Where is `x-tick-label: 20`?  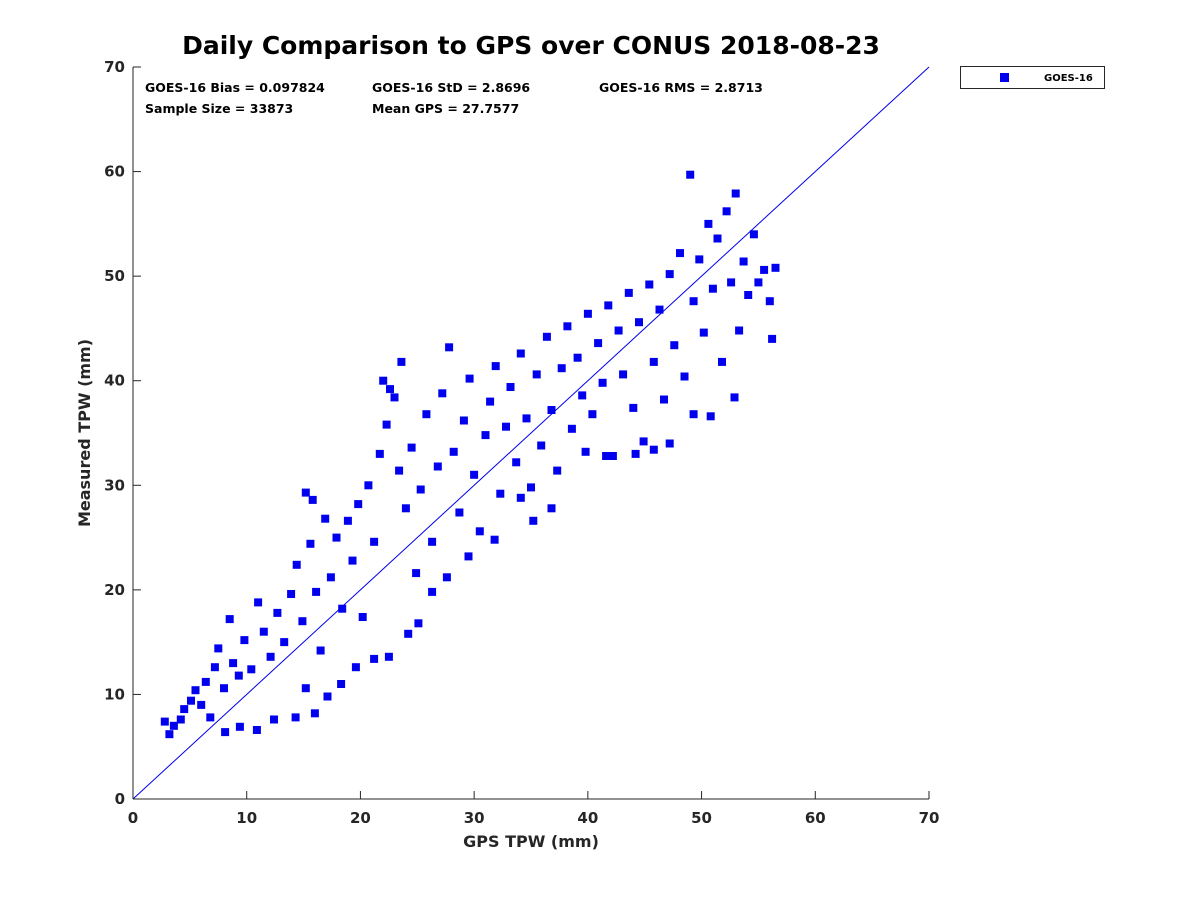 x-tick-label: 20 is located at coordinates (360, 818).